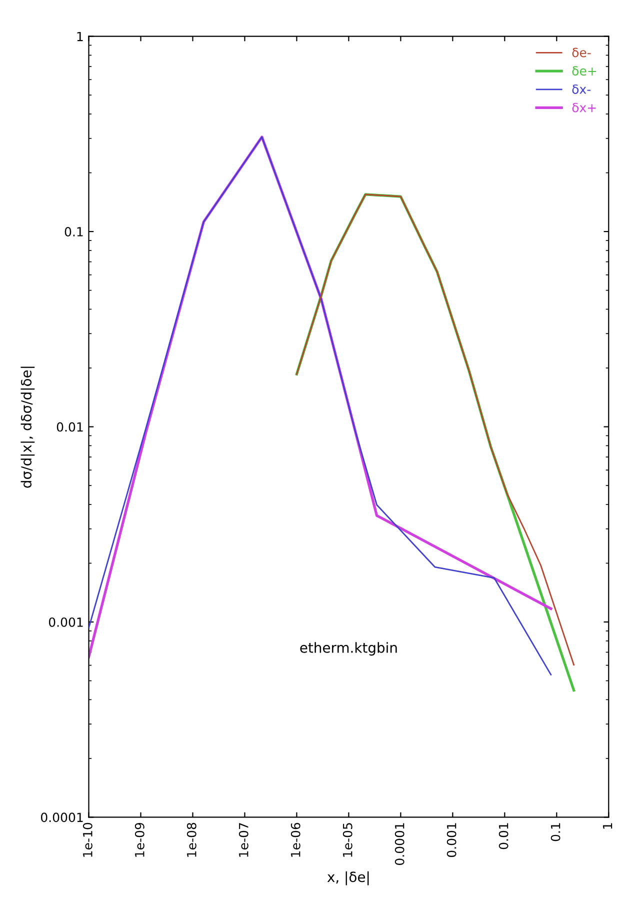 This screenshot has height=908, width=634. What do you see at coordinates (503, 836) in the screenshot?
I see `x-tick-label: 0.01` at bounding box center [503, 836].